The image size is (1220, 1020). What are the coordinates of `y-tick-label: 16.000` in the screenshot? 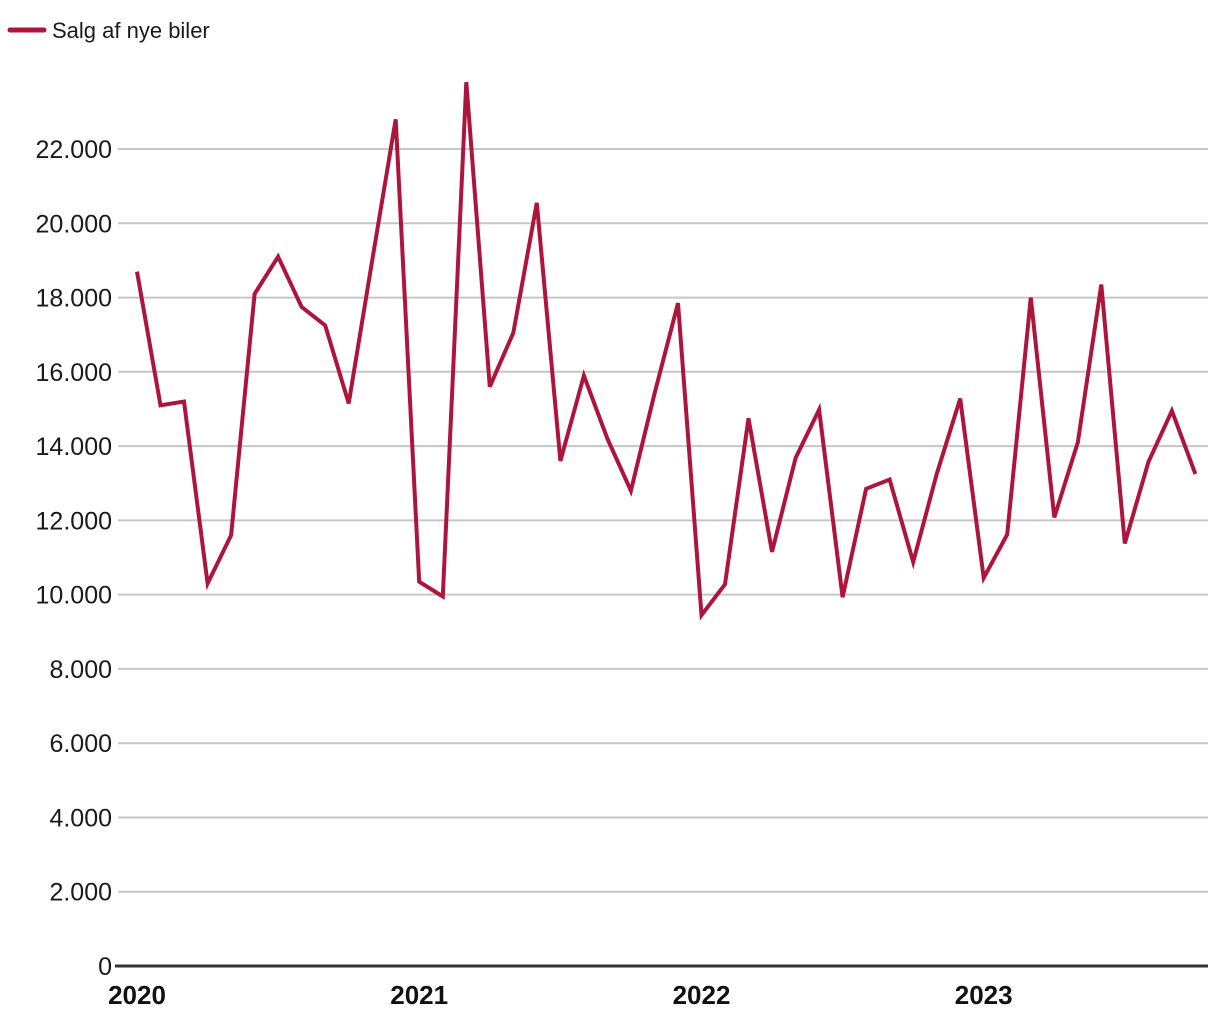 It's located at (74, 373).